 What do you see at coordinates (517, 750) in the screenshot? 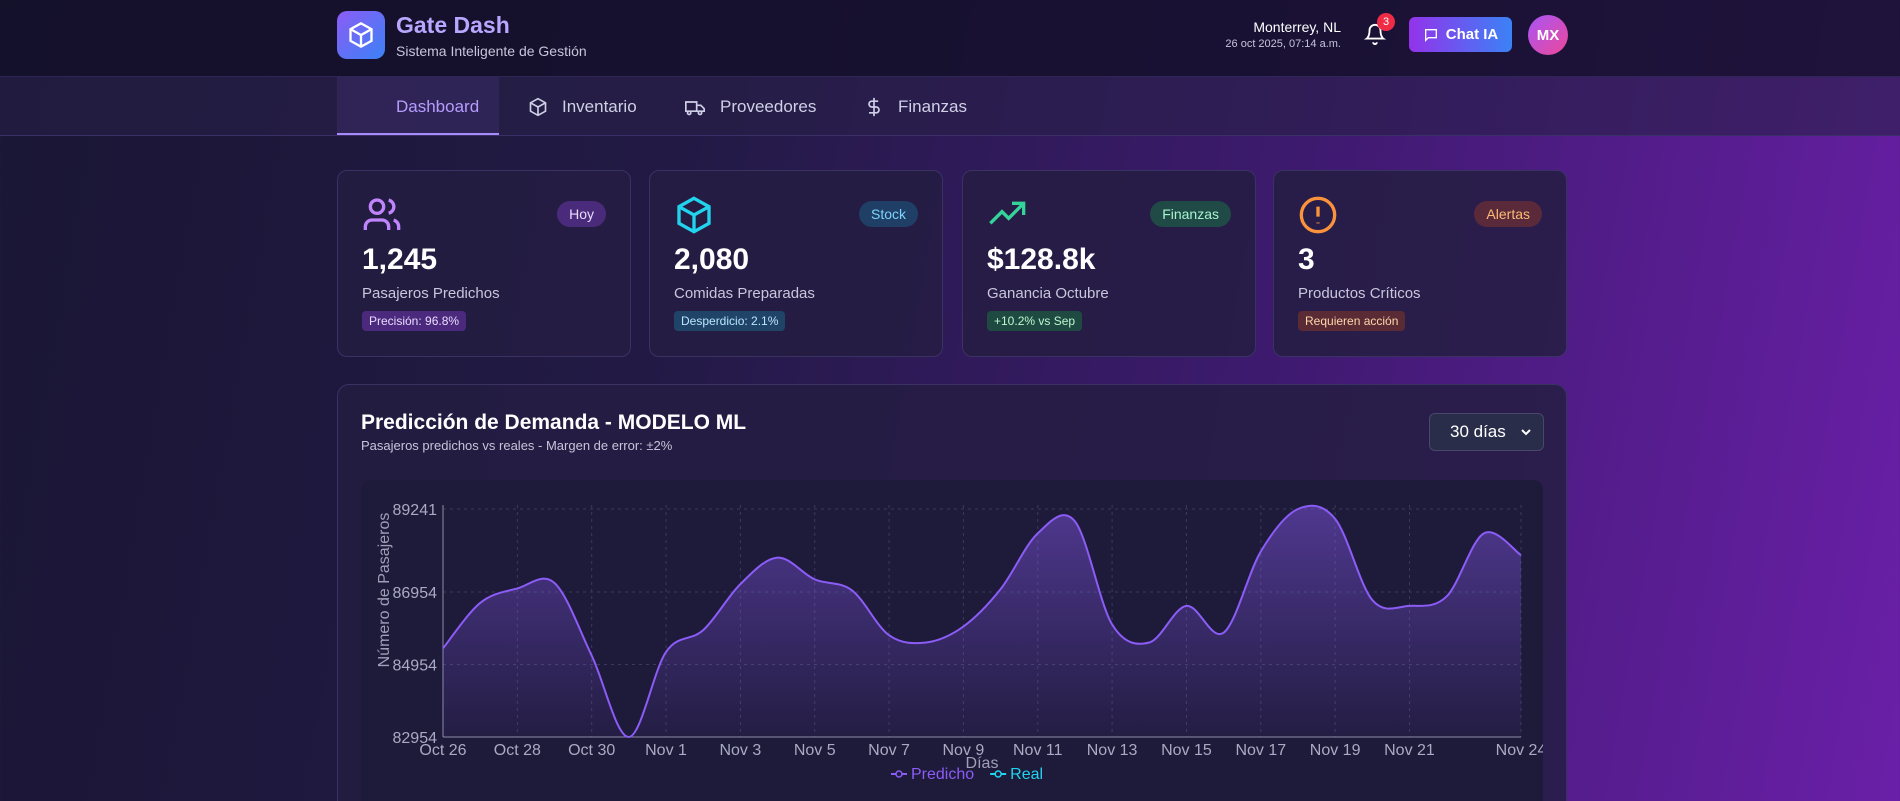
I see `x-tick-label: Oct 28` at bounding box center [517, 750].